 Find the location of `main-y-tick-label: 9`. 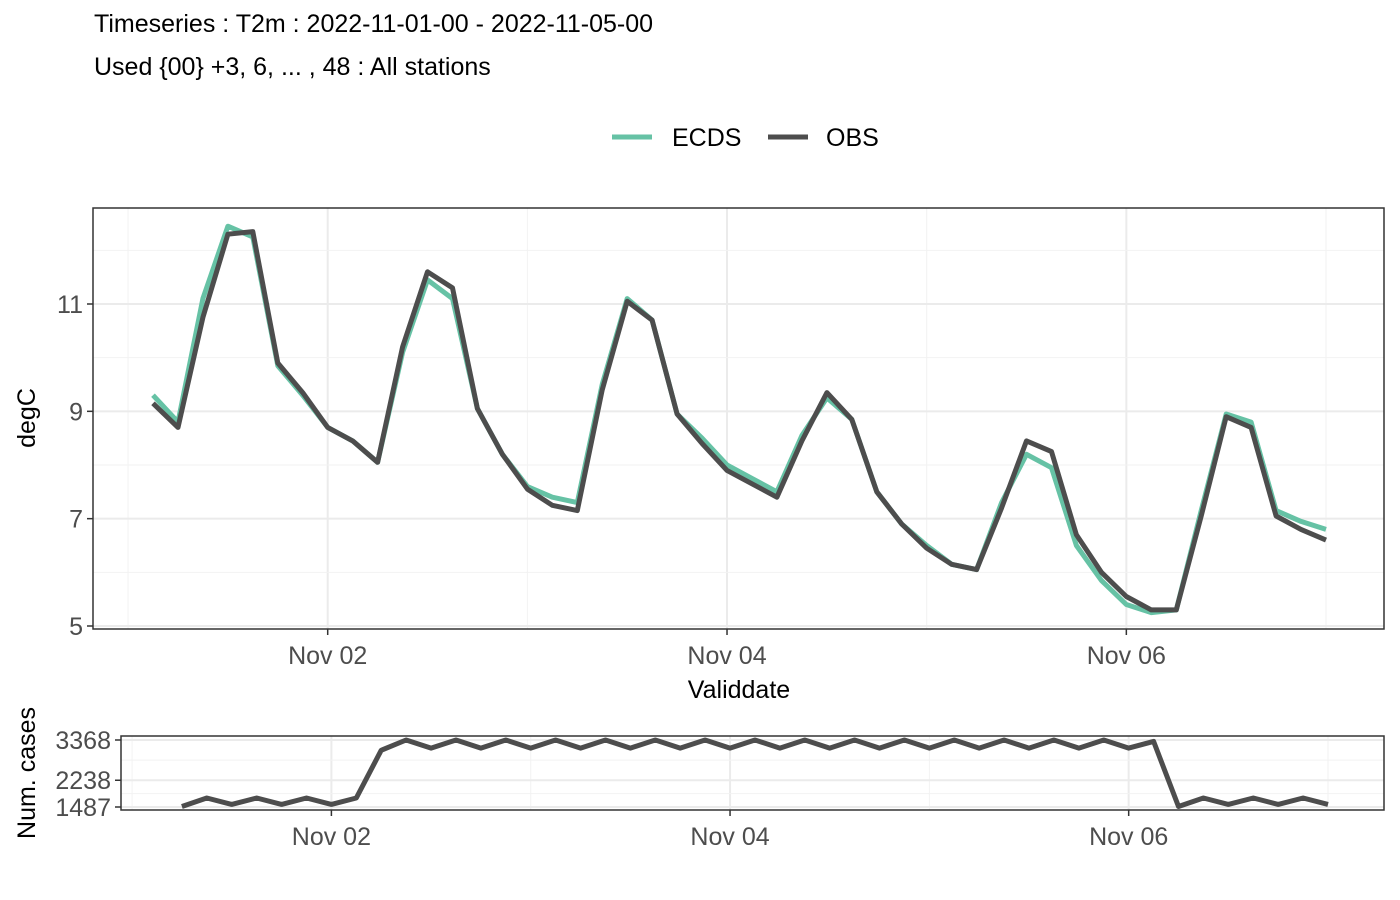

main-y-tick-label: 9 is located at coordinates (76, 412).